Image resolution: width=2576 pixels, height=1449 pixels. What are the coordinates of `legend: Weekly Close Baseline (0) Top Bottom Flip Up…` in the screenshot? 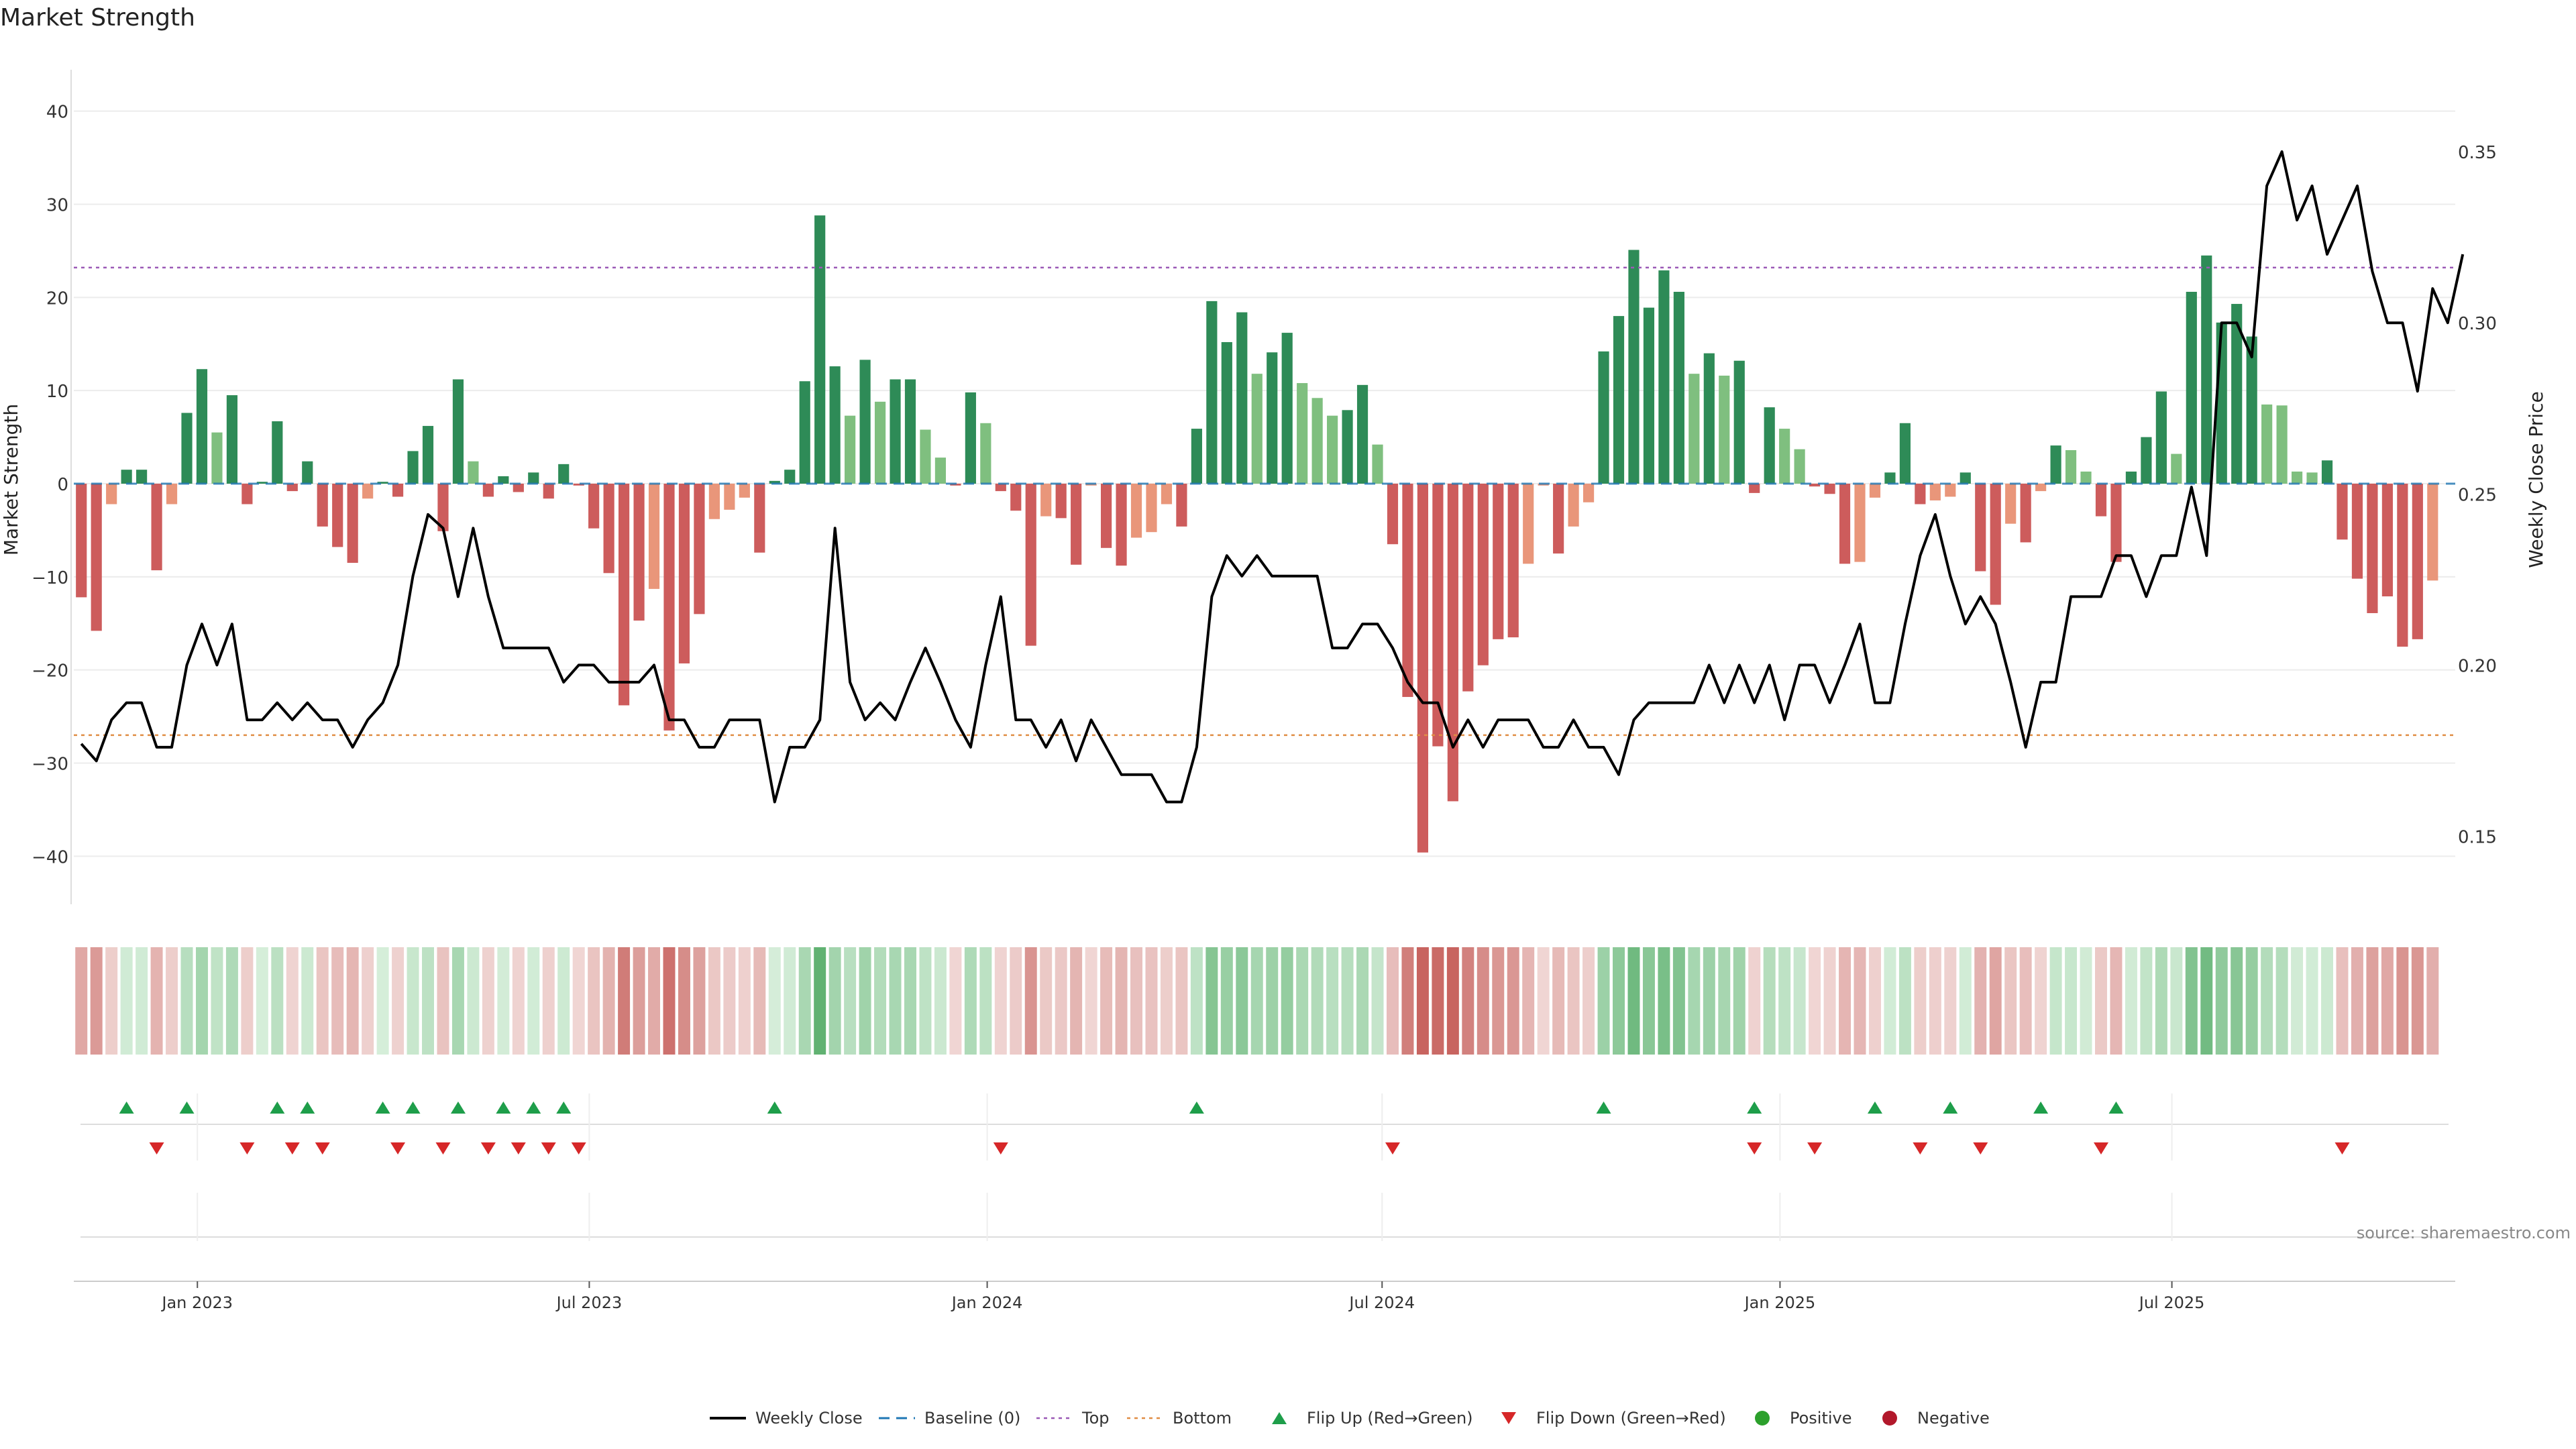 It's located at (1350, 1418).